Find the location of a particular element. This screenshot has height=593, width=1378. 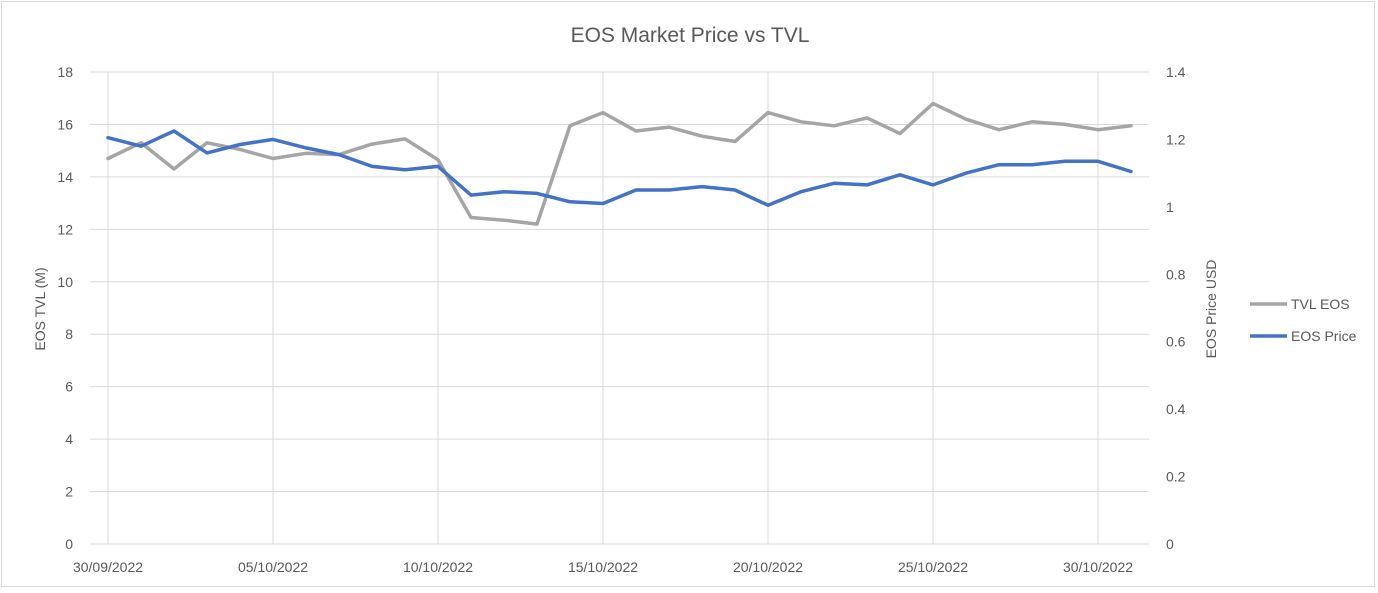

right-axis-tick-label: 0 is located at coordinates (1170, 544).